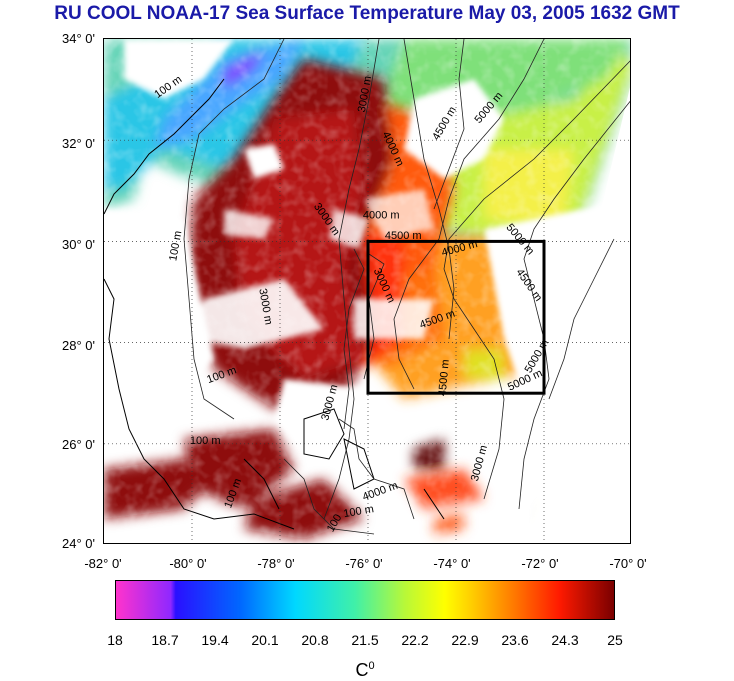 The height and width of the screenshot is (681, 734). Describe the element at coordinates (456, 317) in the screenshot. I see `study-area-box` at that location.